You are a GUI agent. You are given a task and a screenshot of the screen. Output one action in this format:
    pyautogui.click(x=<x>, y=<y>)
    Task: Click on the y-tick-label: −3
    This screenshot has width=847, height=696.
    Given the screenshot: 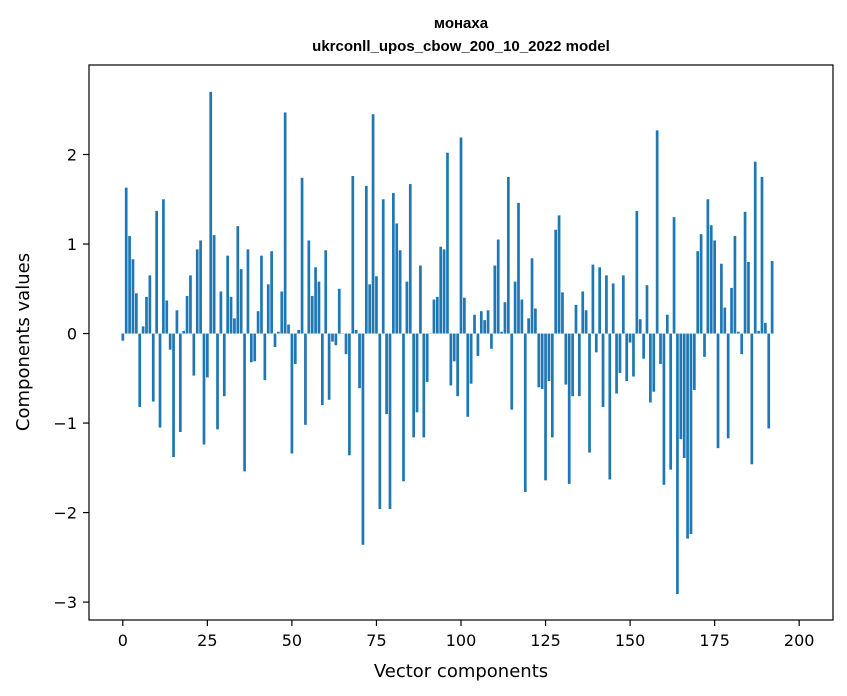 What is the action you would take?
    pyautogui.click(x=65, y=602)
    